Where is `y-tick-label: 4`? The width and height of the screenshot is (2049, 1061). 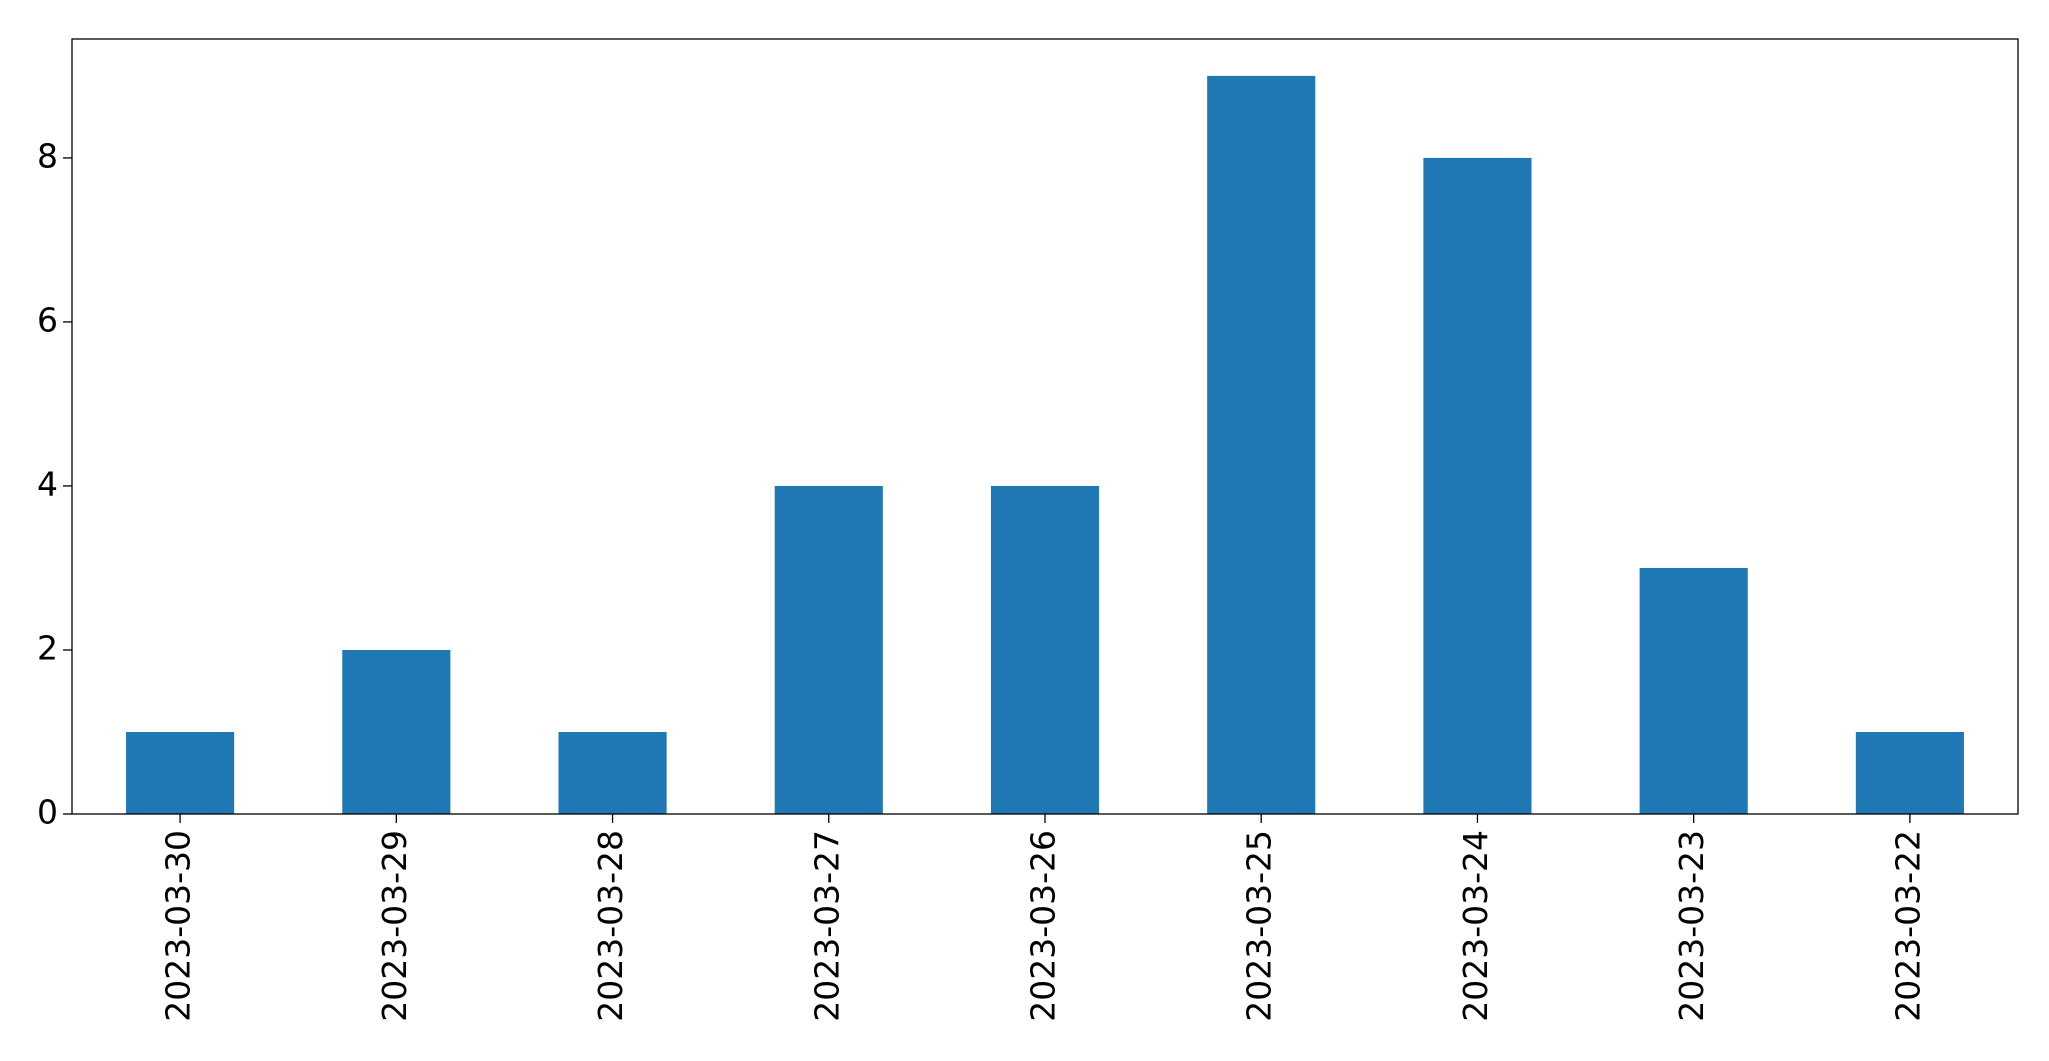 y-tick-label: 4 is located at coordinates (47, 483).